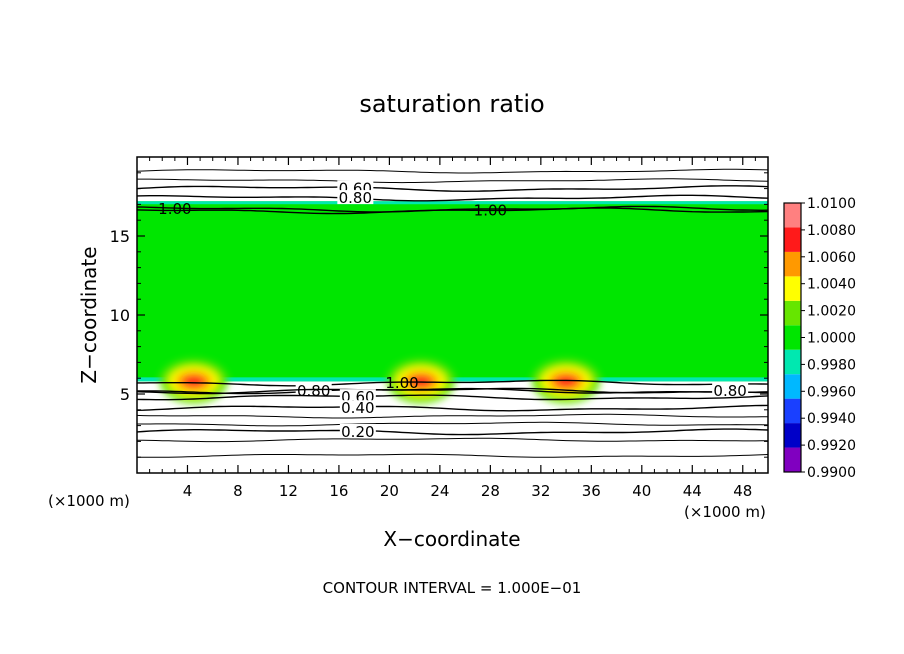  Describe the element at coordinates (831, 473) in the screenshot. I see `colorbar-label: 0.9900` at that location.